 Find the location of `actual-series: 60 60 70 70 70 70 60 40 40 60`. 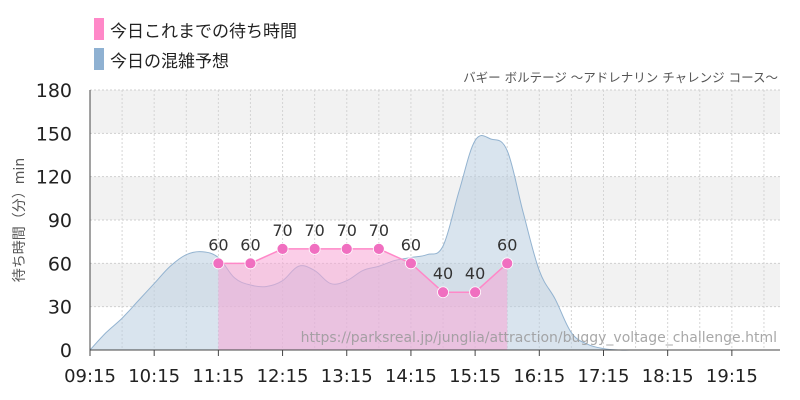

actual-series: 60 60 70 70 70 70 60 40 40 60 is located at coordinates (362, 285).